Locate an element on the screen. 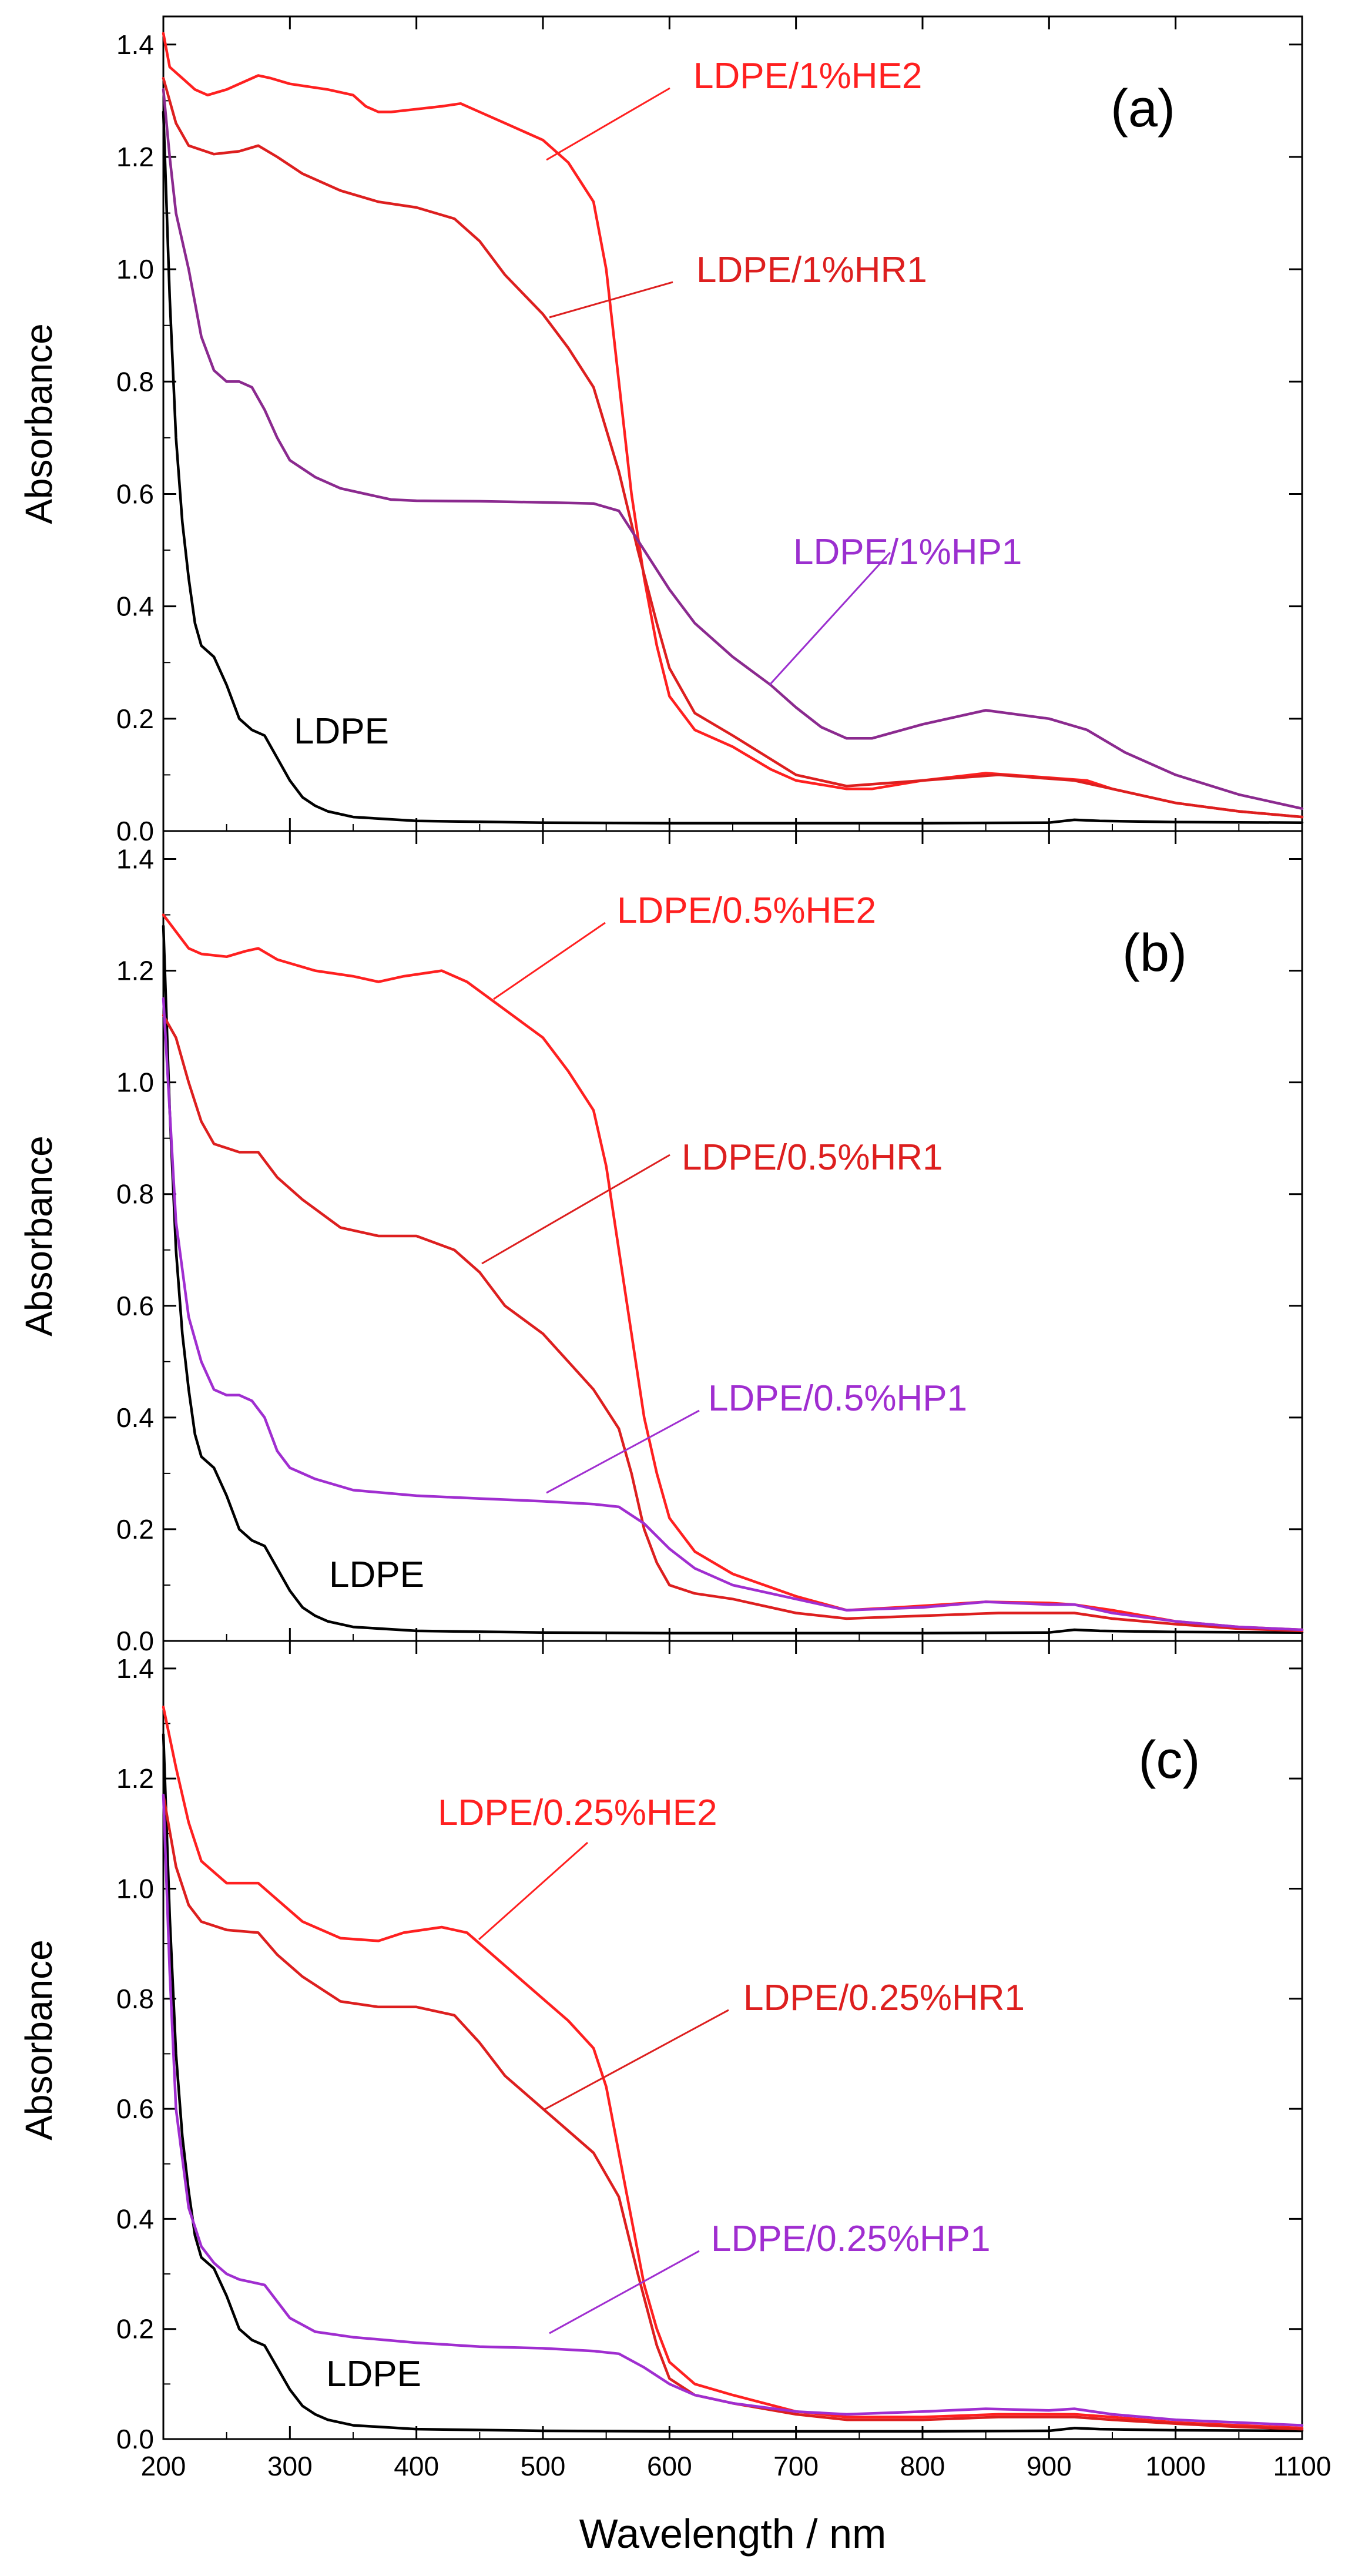 This screenshot has height=2576, width=1355. x-axis-label: Wavelength / nm is located at coordinates (733, 2534).